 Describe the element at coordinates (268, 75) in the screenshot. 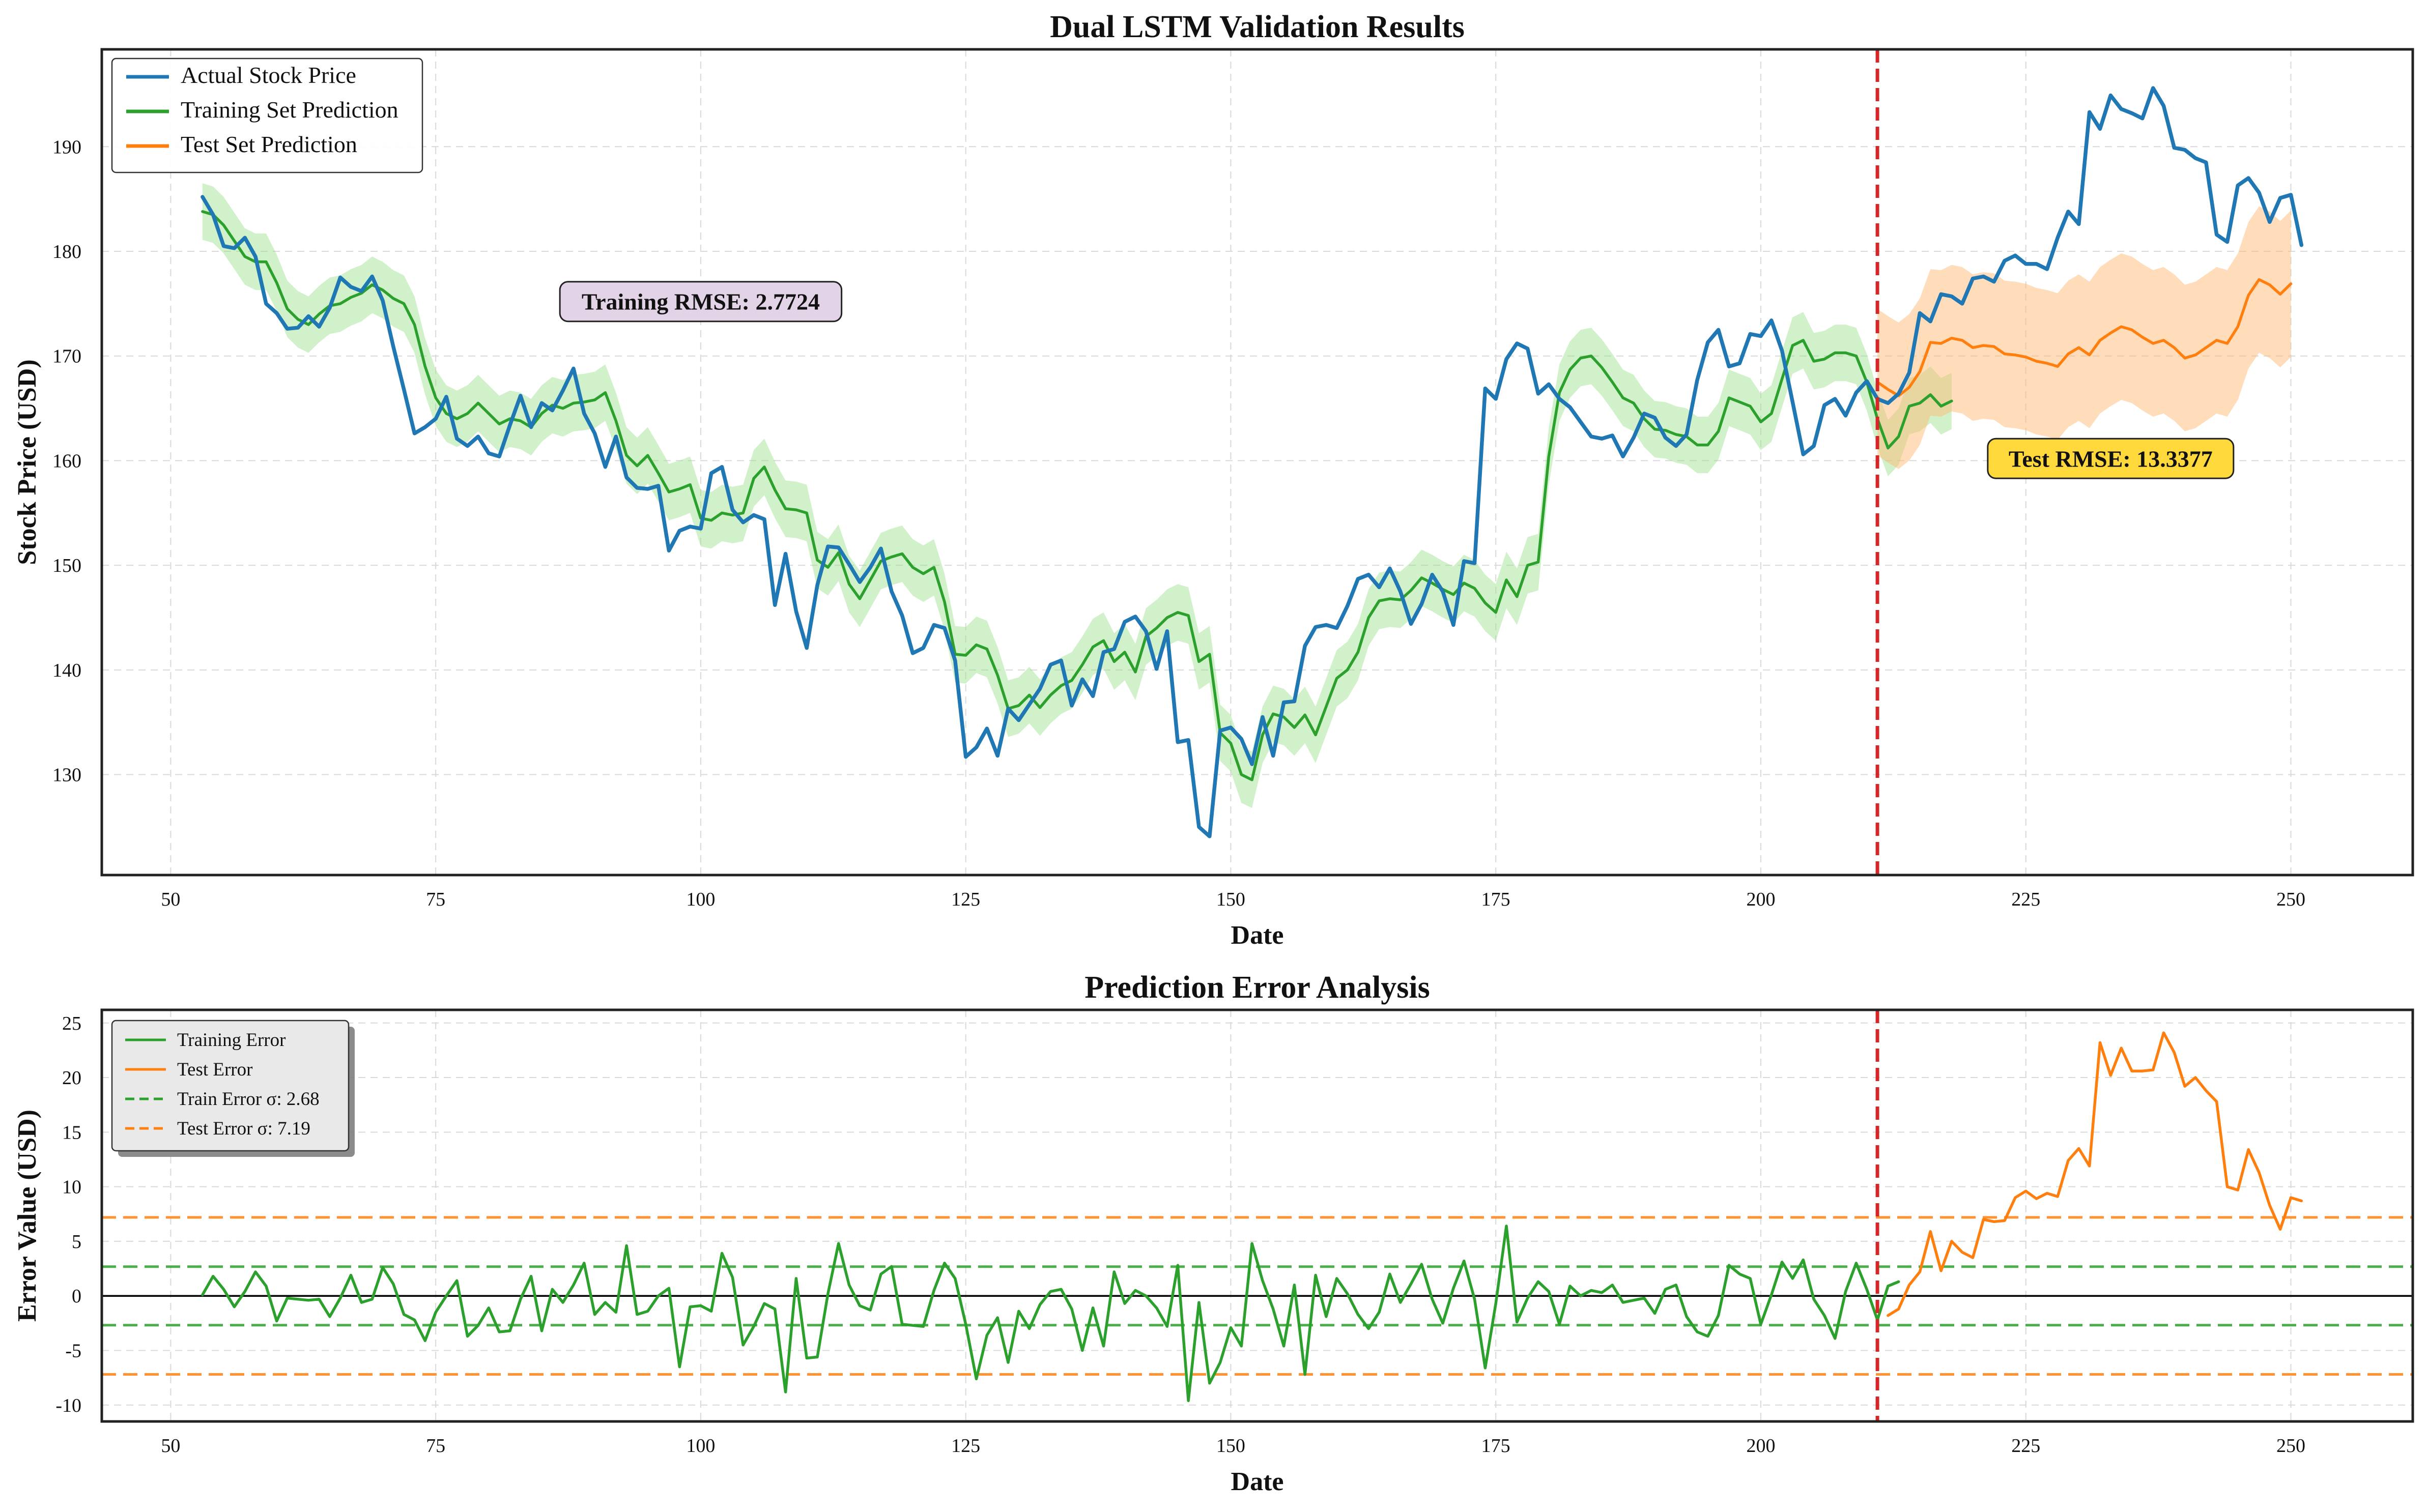

I see `actual-legend-label: Actual Stock Price` at that location.